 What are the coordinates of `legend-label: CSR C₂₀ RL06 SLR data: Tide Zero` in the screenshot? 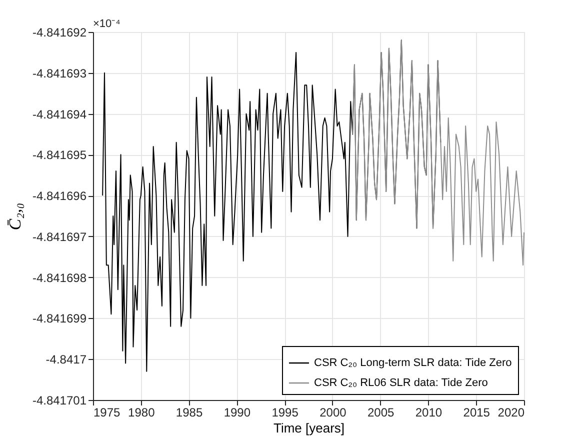 It's located at (401, 383).